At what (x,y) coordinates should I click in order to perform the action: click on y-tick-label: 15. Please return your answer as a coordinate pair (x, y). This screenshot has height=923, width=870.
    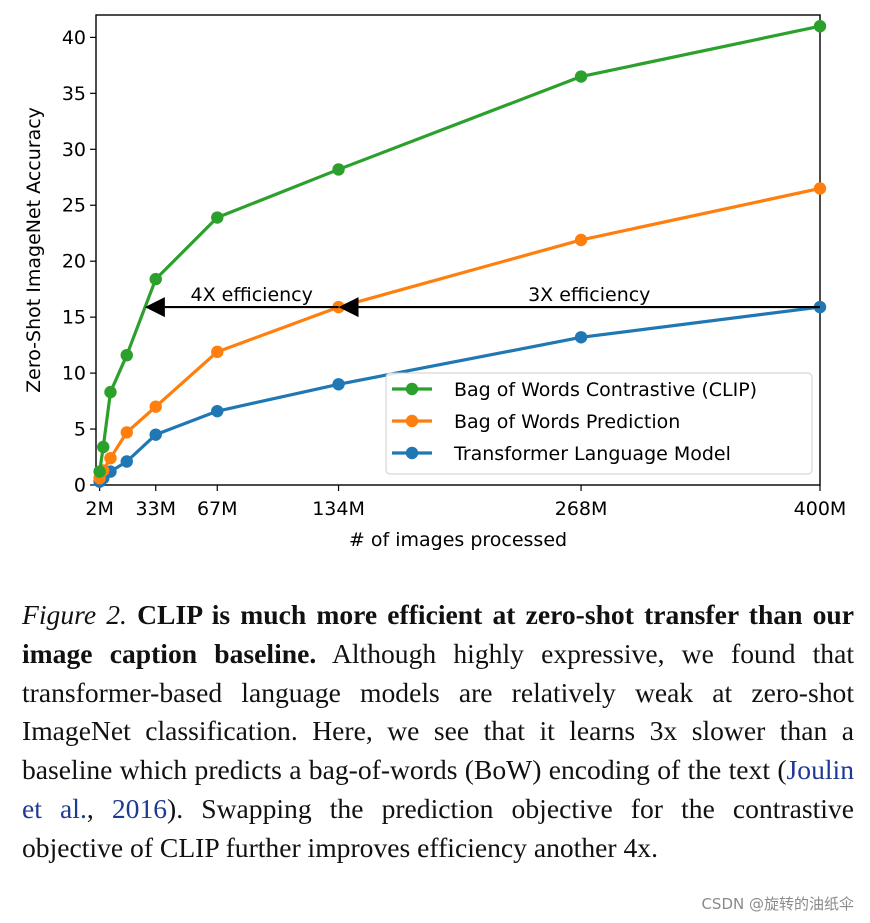
    Looking at the image, I should click on (74, 318).